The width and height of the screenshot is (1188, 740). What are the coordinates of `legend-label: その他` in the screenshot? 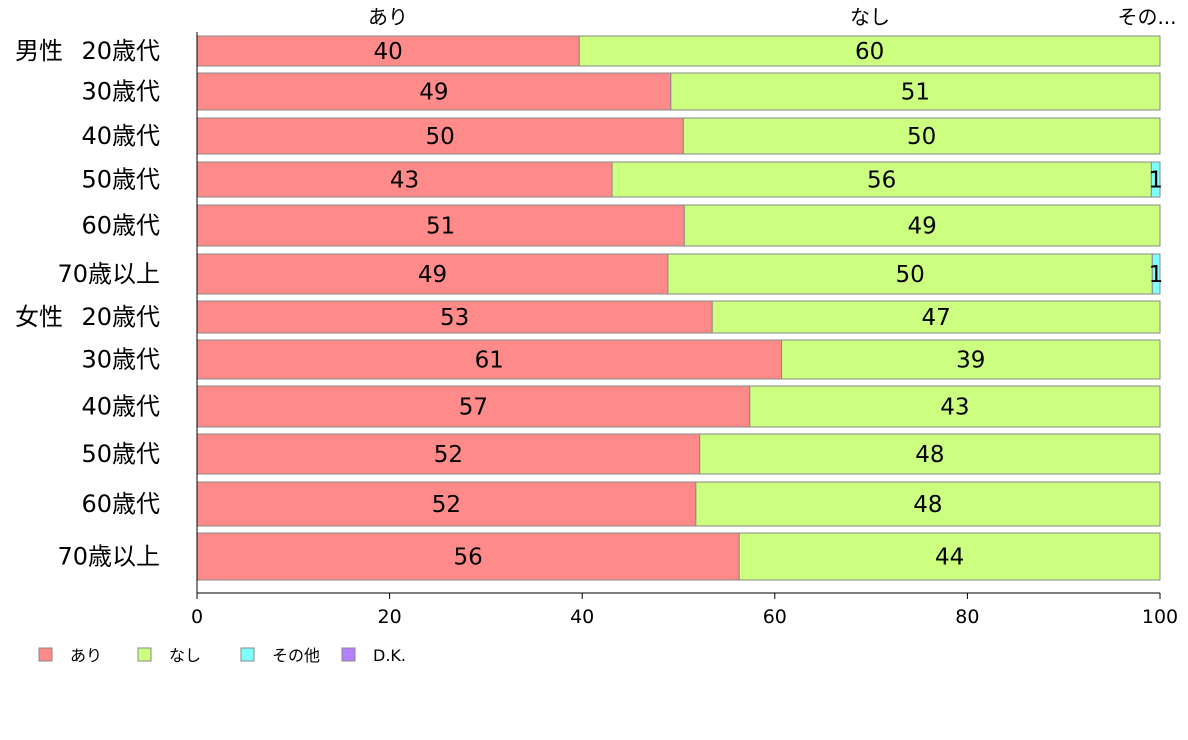 It's located at (296, 655).